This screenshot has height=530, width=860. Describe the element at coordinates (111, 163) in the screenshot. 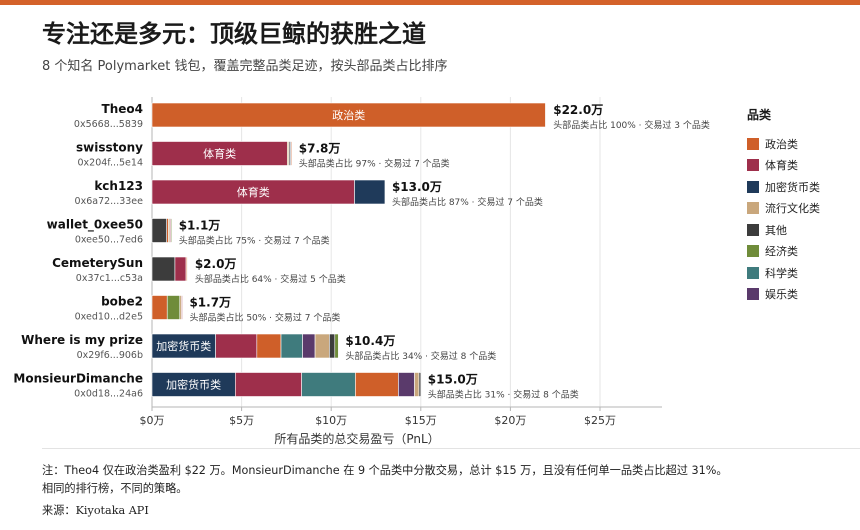

I see `wallet-address: 0x204f...5e14` at that location.